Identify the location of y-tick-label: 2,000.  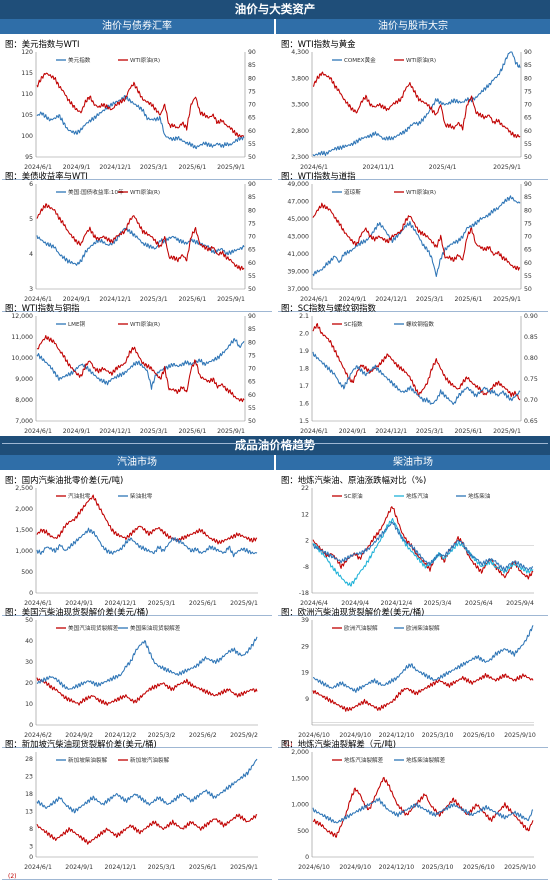
(24, 509).